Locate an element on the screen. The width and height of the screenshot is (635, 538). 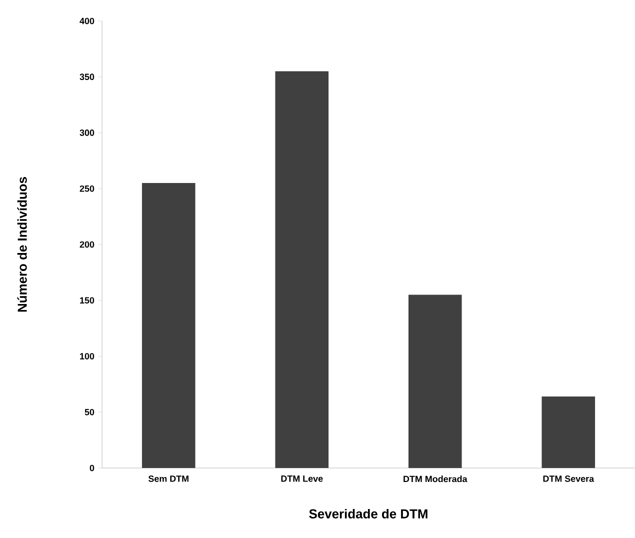
x-tick-label: Sem DTM is located at coordinates (168, 479).